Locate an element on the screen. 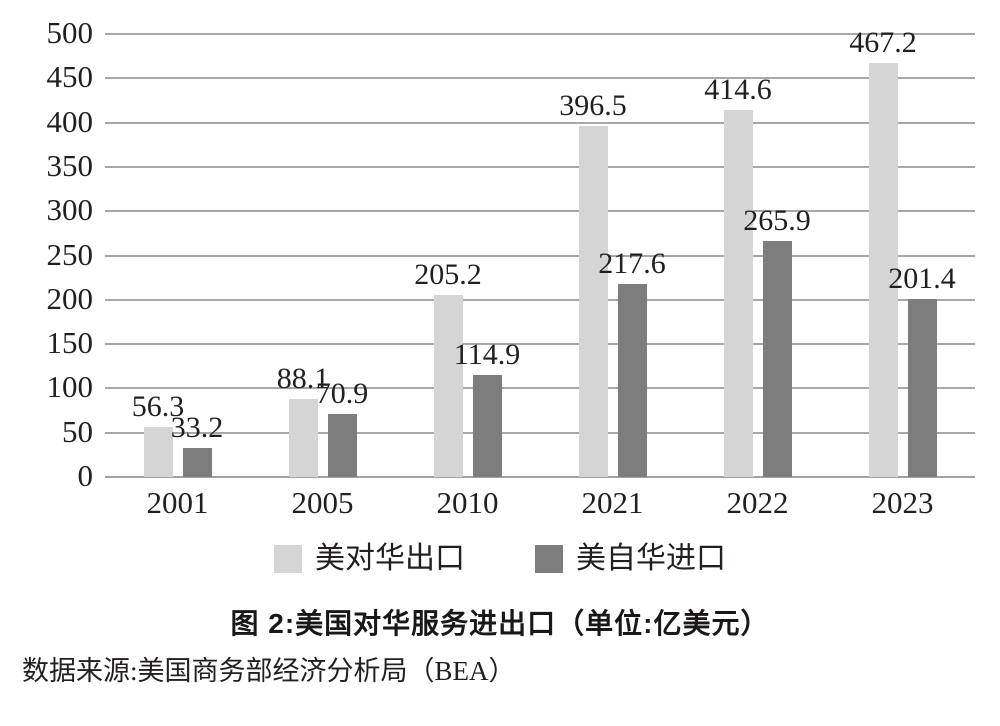 The width and height of the screenshot is (1000, 726). legend-item-exports: 美对华出口 is located at coordinates (369, 559).